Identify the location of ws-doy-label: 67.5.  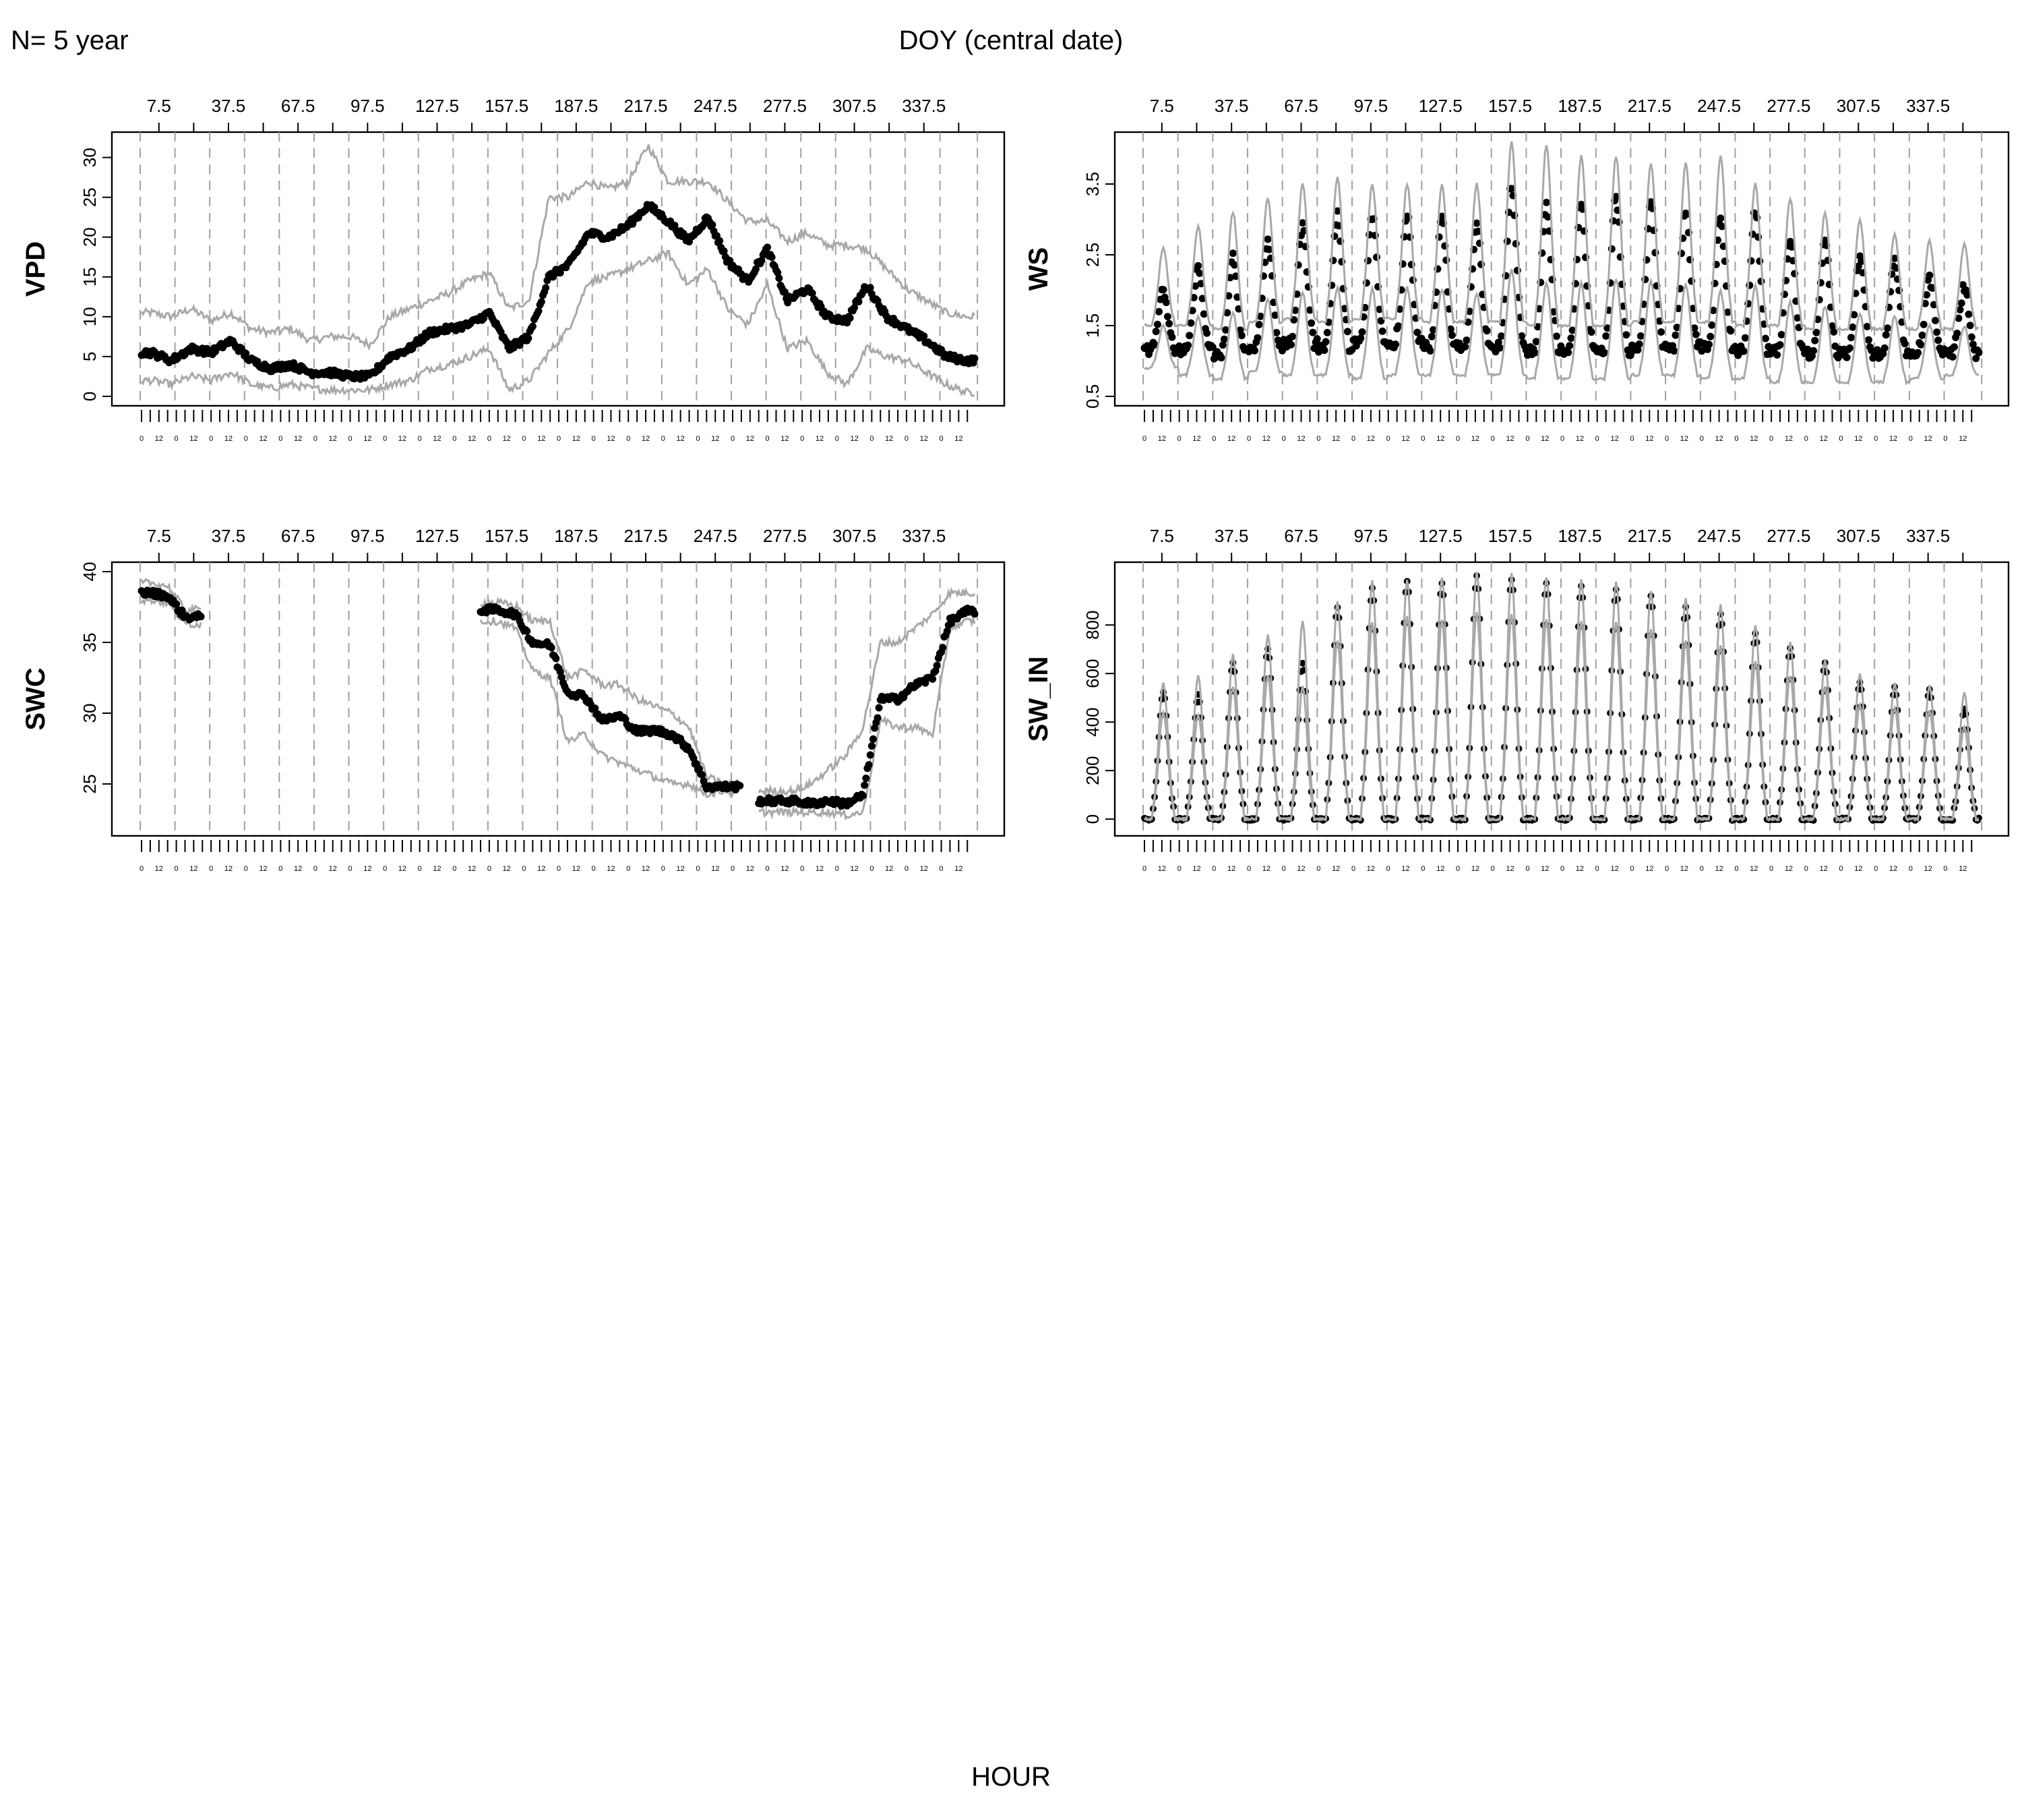
(1301, 106).